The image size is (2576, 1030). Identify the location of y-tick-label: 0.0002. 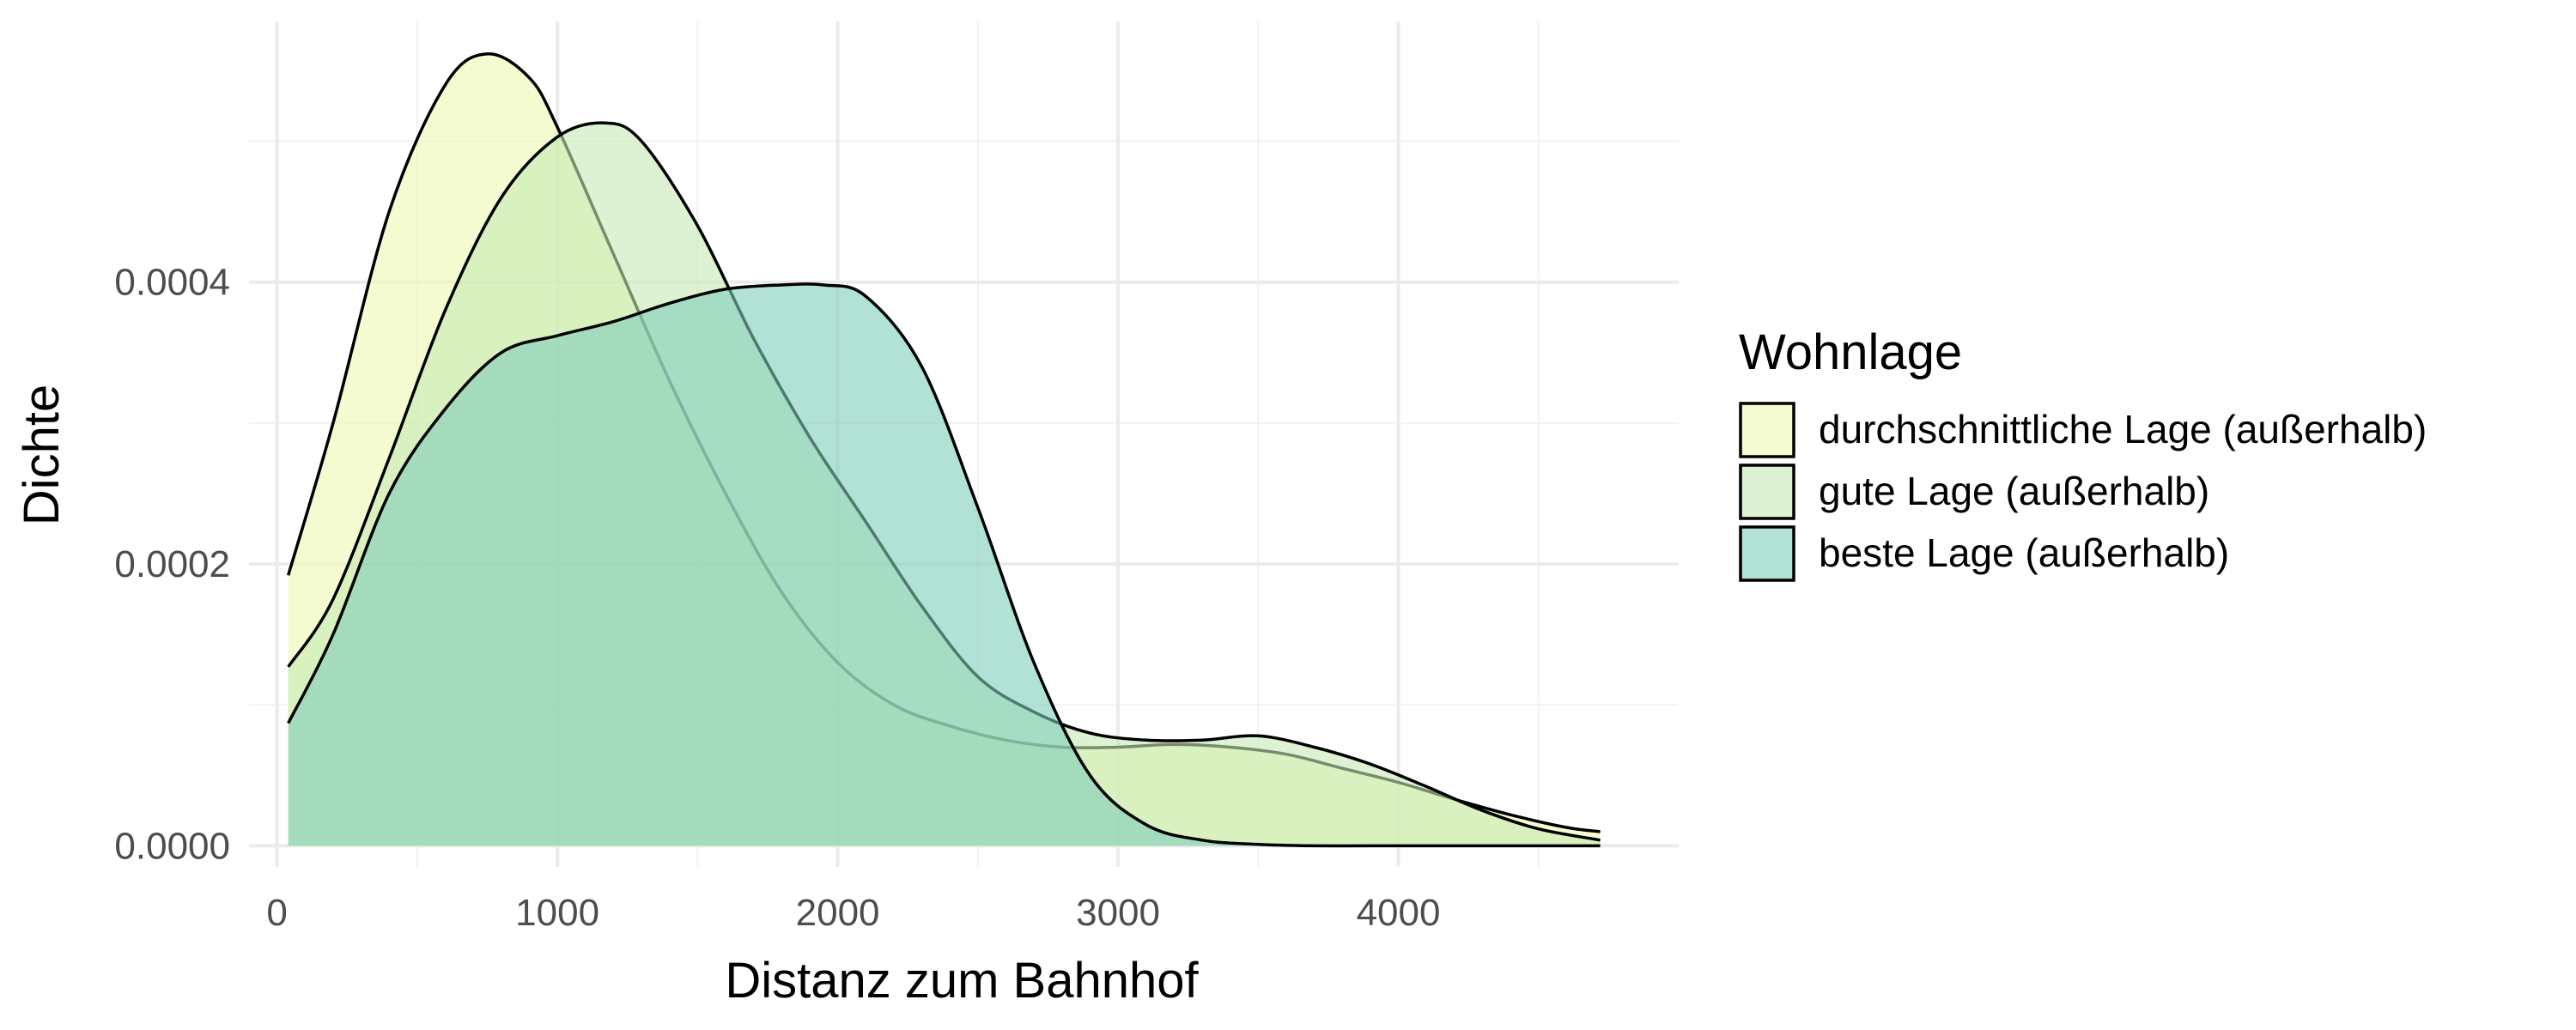
(172, 564).